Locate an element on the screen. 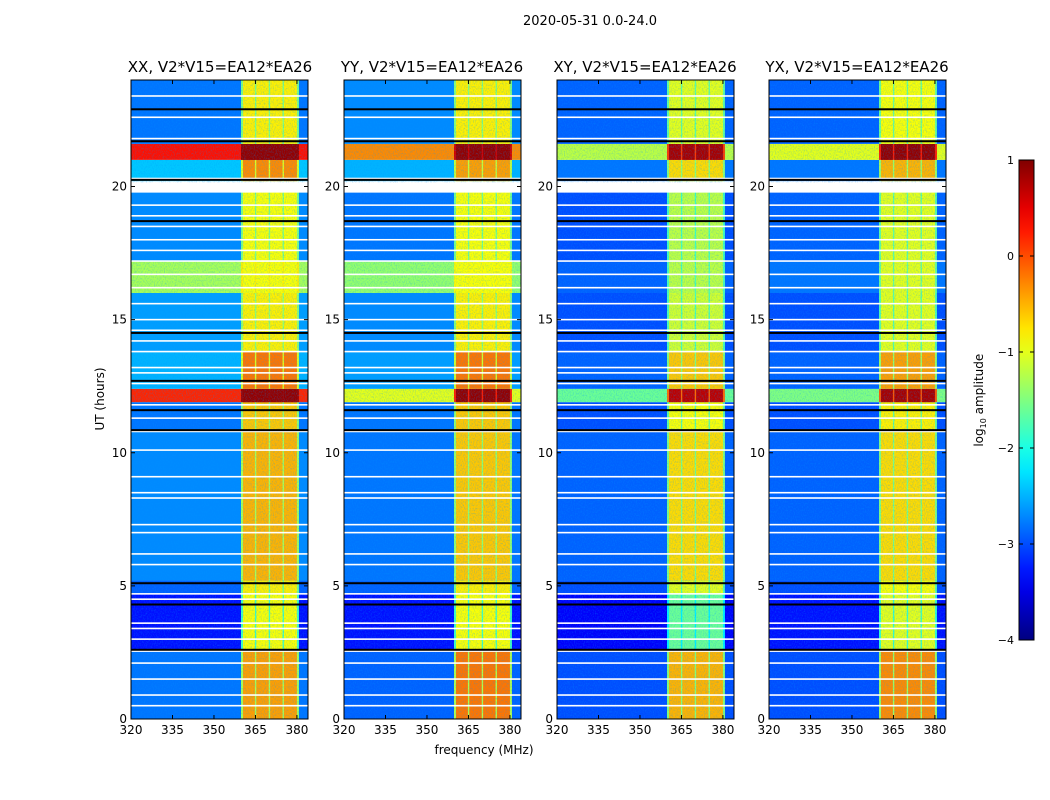  colorbar-gradient is located at coordinates (1026, 400).